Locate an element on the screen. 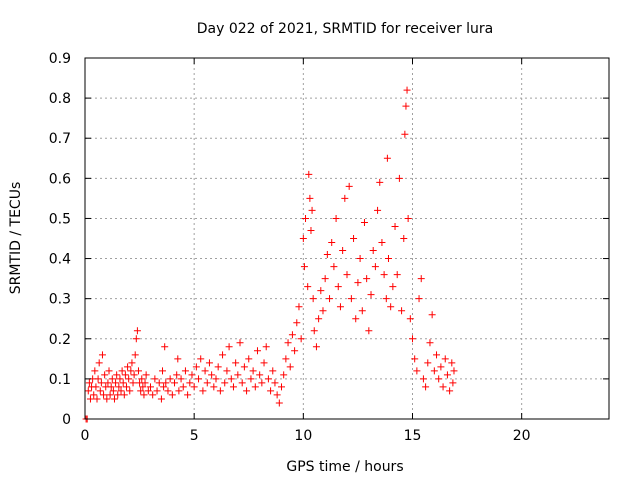  x-axis-label: GPS time / hours is located at coordinates (344, 467).